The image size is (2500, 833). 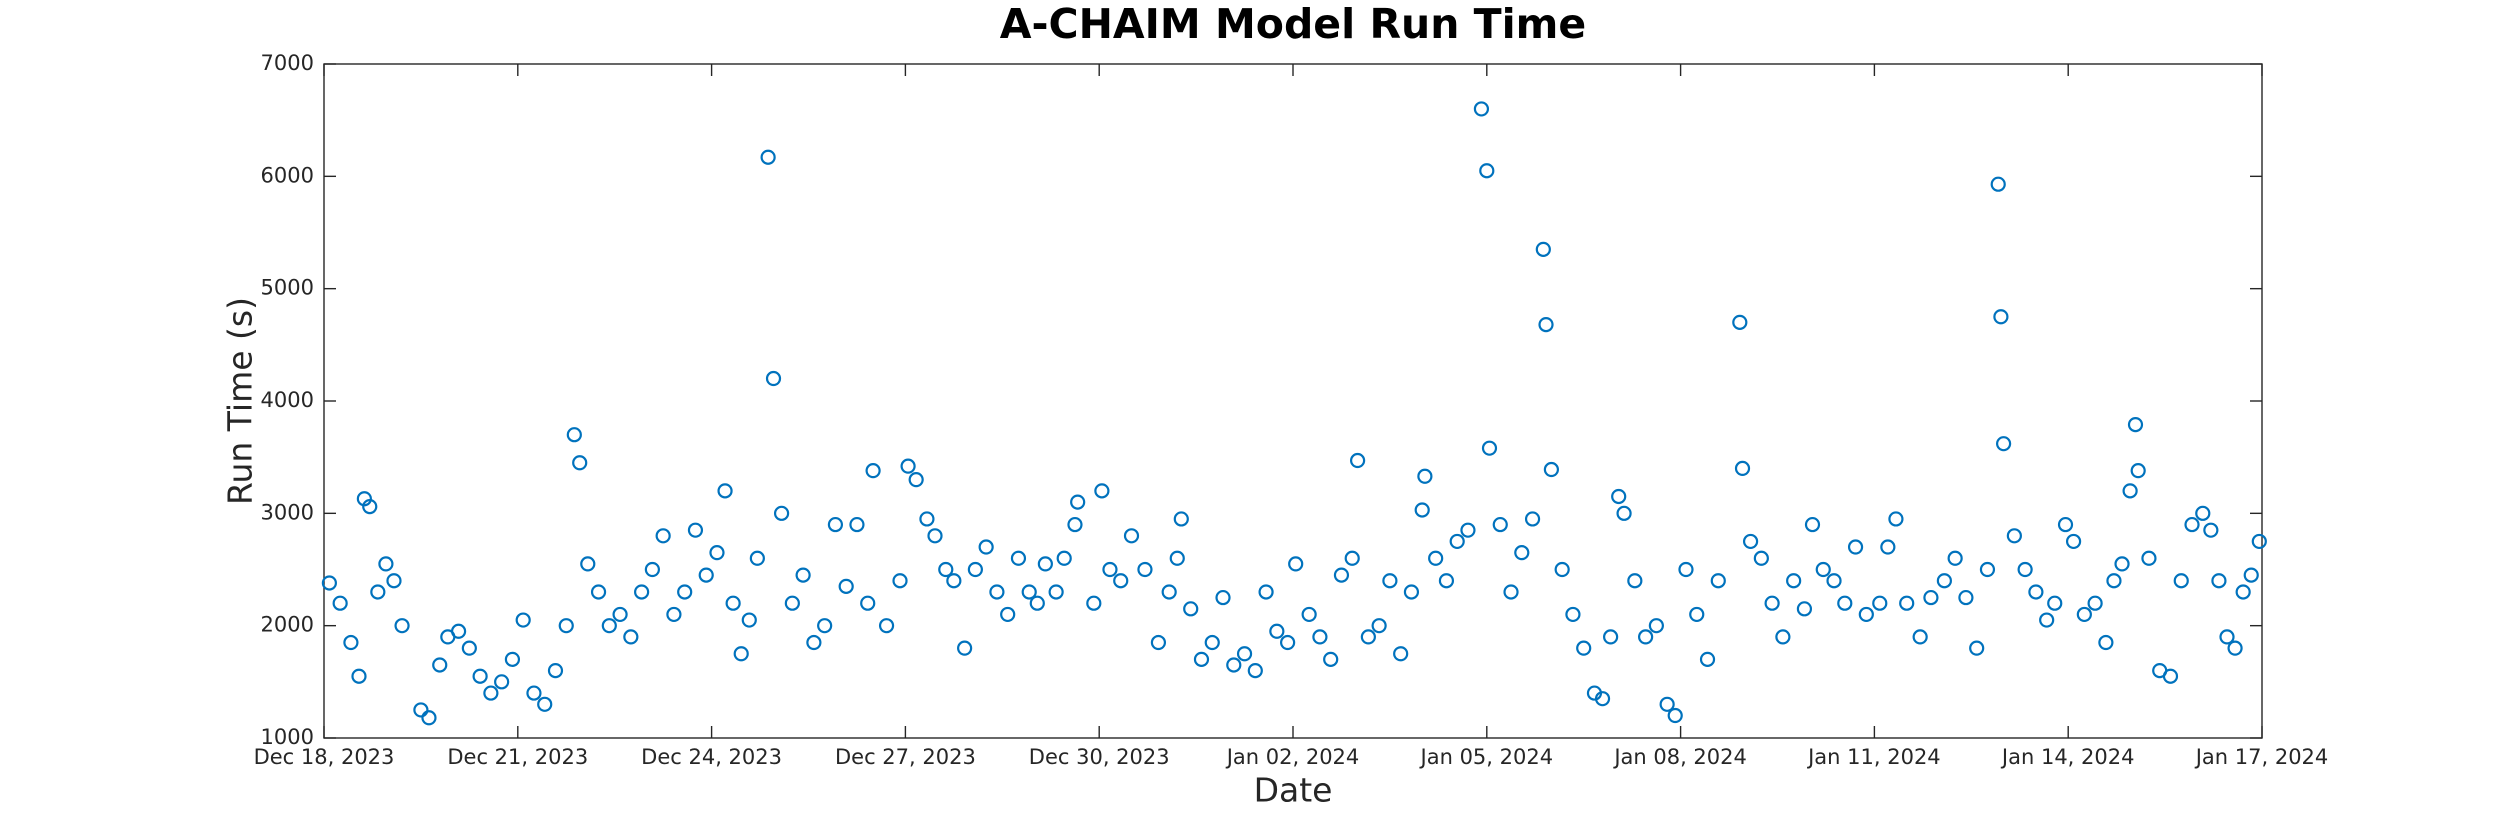 What do you see at coordinates (287, 625) in the screenshot?
I see `y-tick-label: 2000` at bounding box center [287, 625].